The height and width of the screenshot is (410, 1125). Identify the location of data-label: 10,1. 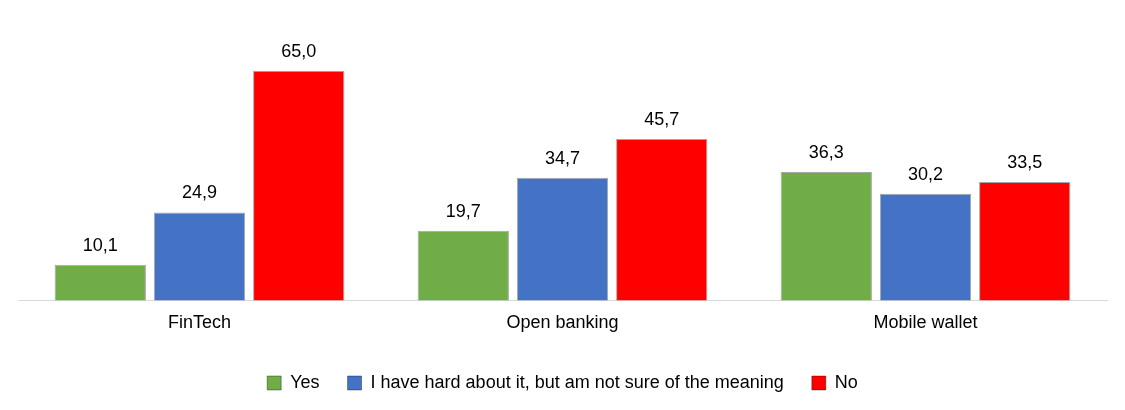
(100, 244).